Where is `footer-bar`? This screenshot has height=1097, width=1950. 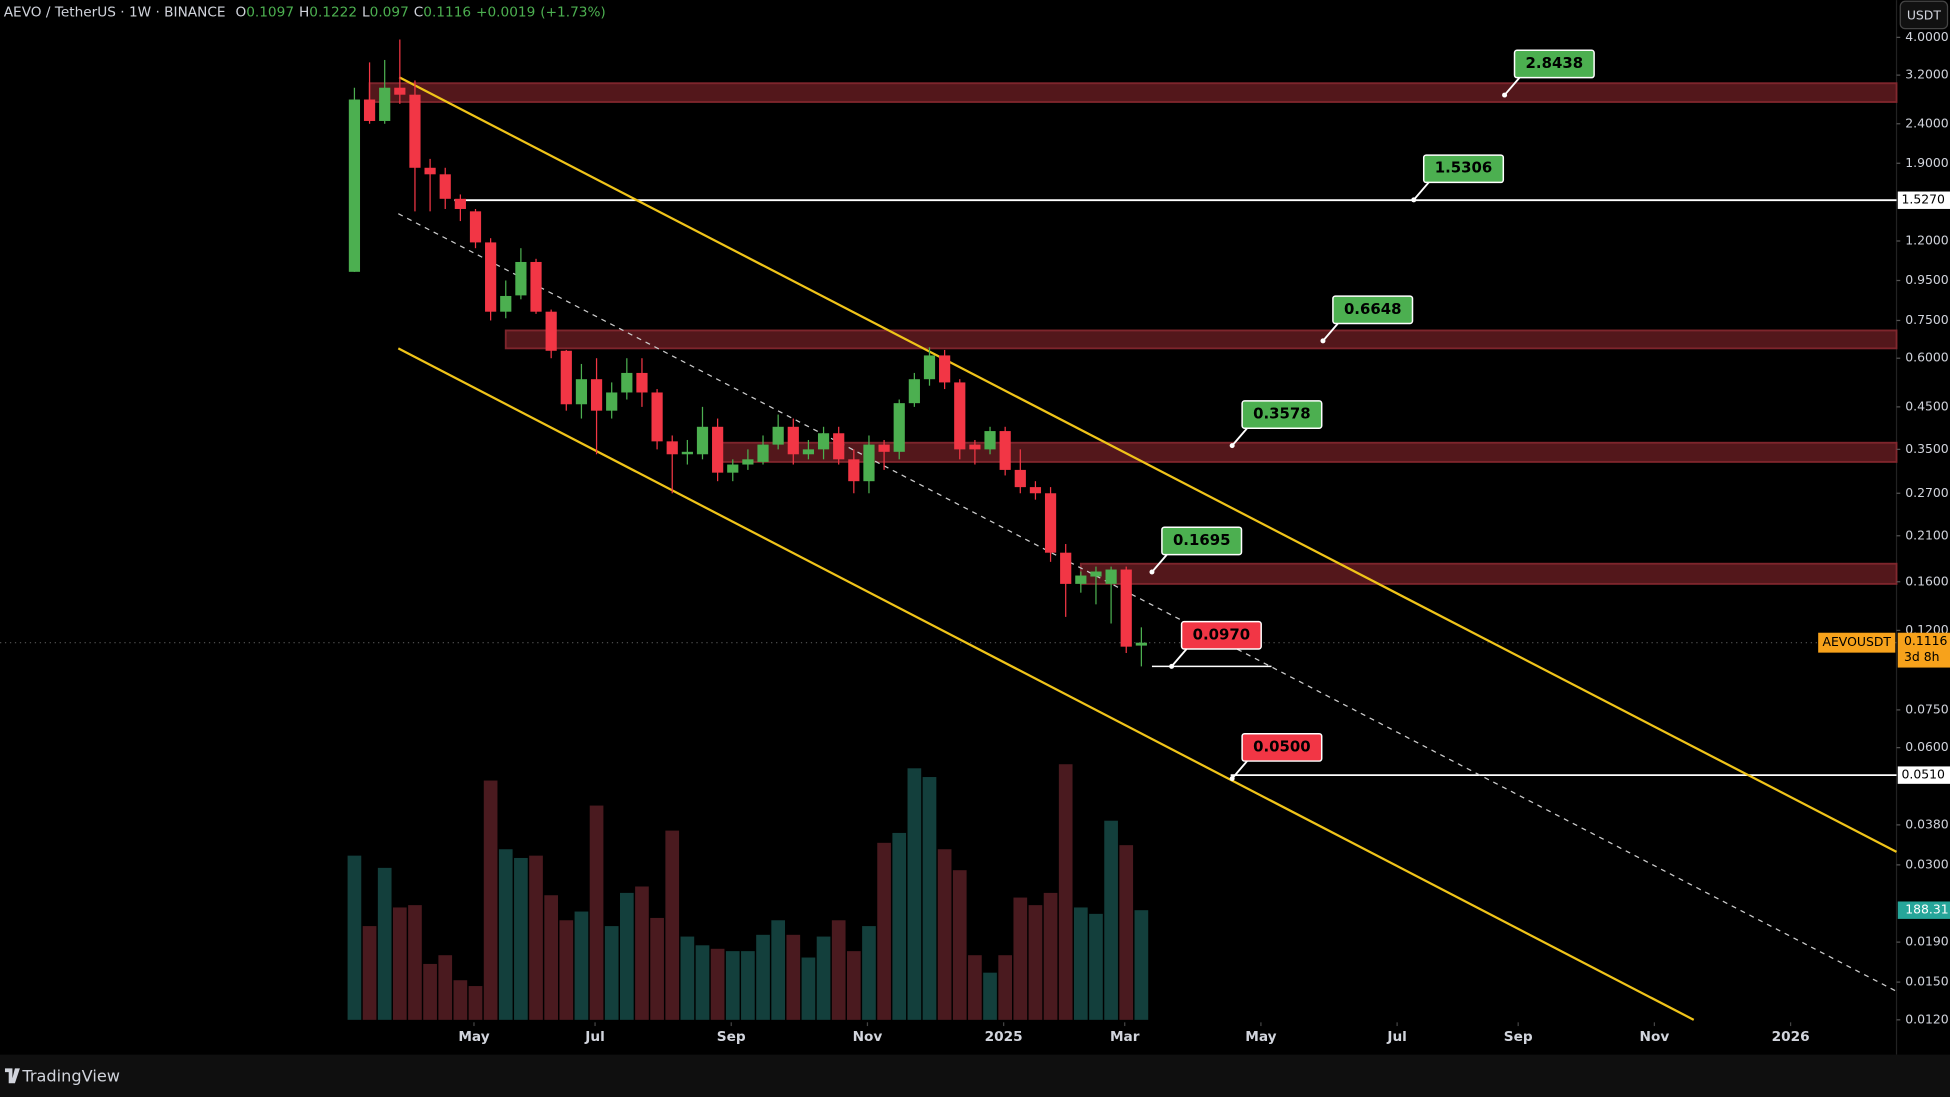 footer-bar is located at coordinates (975, 1075).